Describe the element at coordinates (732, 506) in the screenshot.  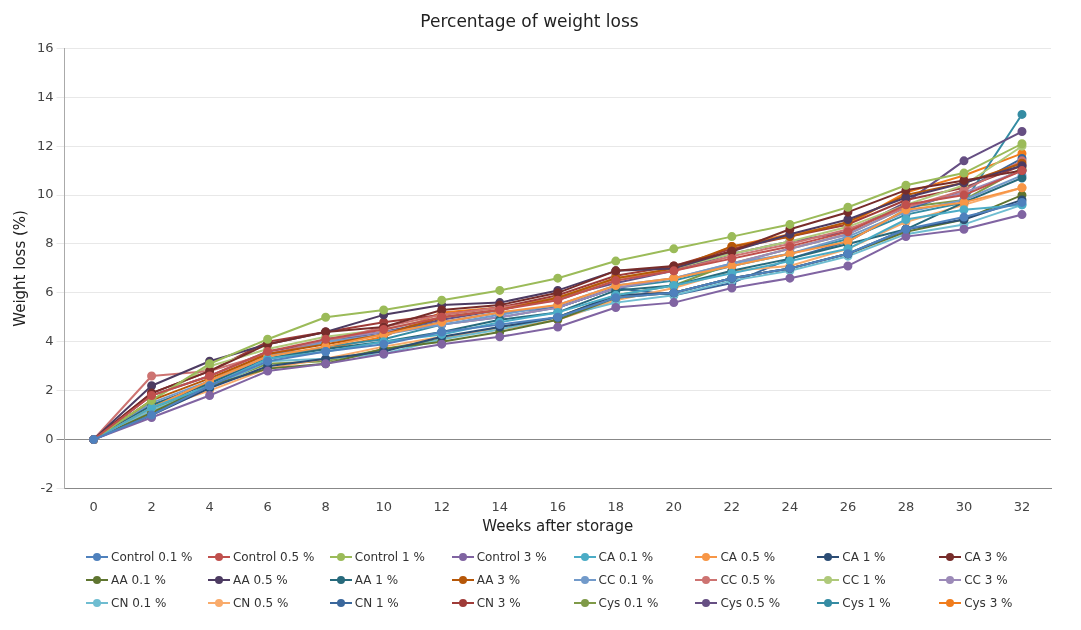
I see `x-tick-label: 22` at that location.